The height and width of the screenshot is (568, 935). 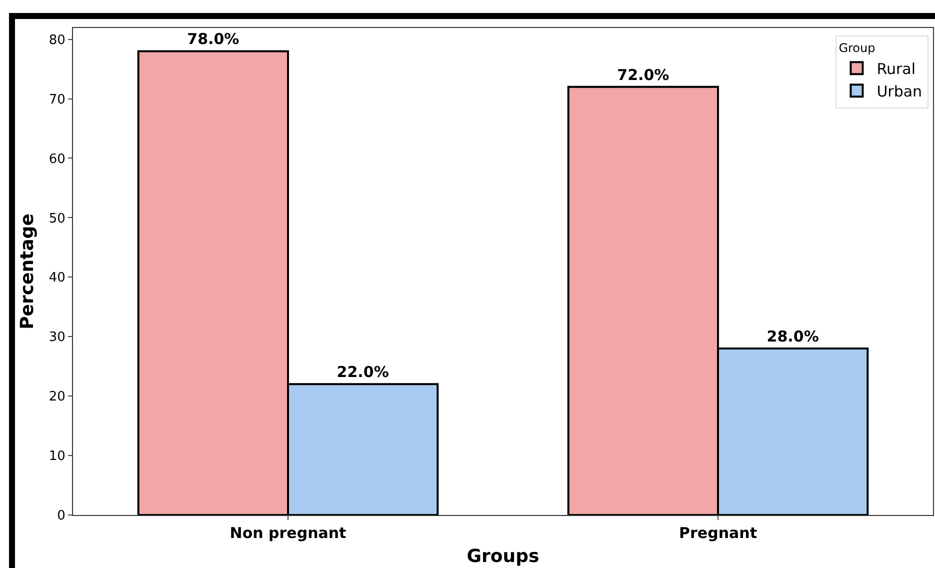 What do you see at coordinates (362, 372) in the screenshot?
I see `data-label: 22.0%` at bounding box center [362, 372].